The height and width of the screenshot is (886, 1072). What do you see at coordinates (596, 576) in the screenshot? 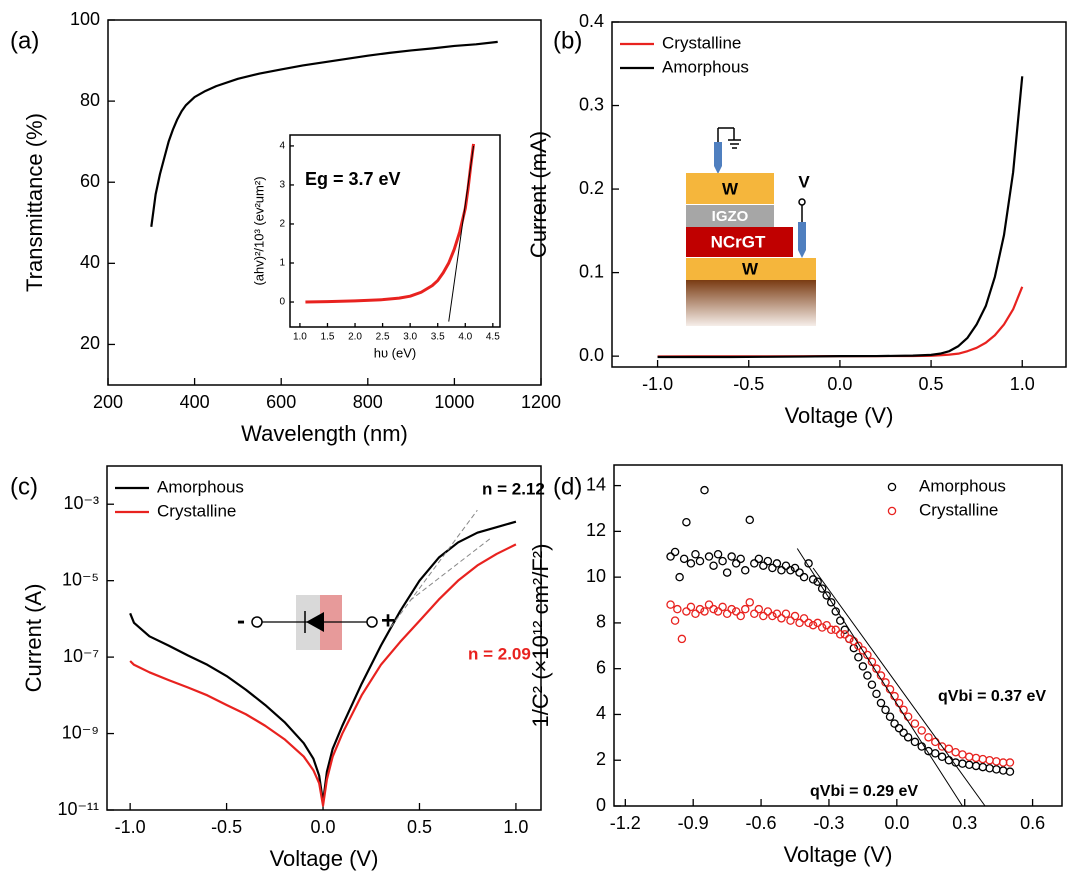
I see `y-tick-label: 10` at bounding box center [596, 576].